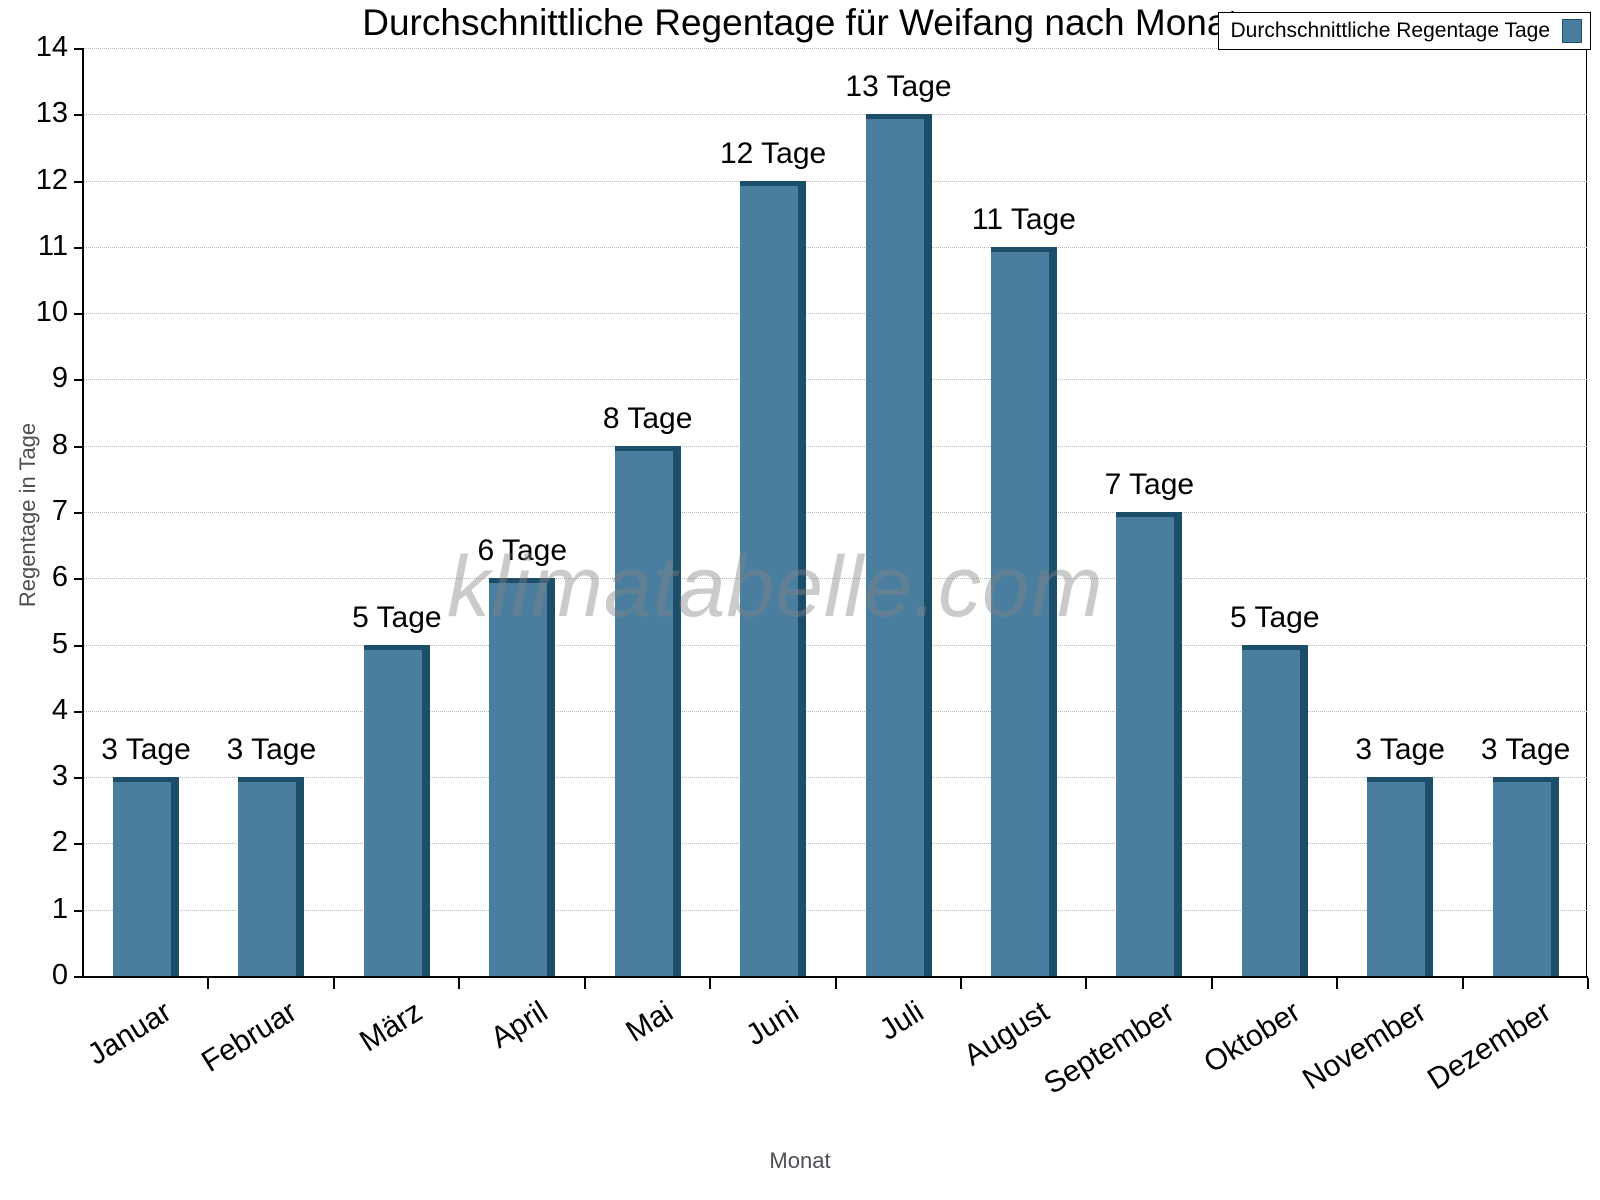 This screenshot has width=1600, height=1200. I want to click on y-tick-label: 14, so click(51, 47).